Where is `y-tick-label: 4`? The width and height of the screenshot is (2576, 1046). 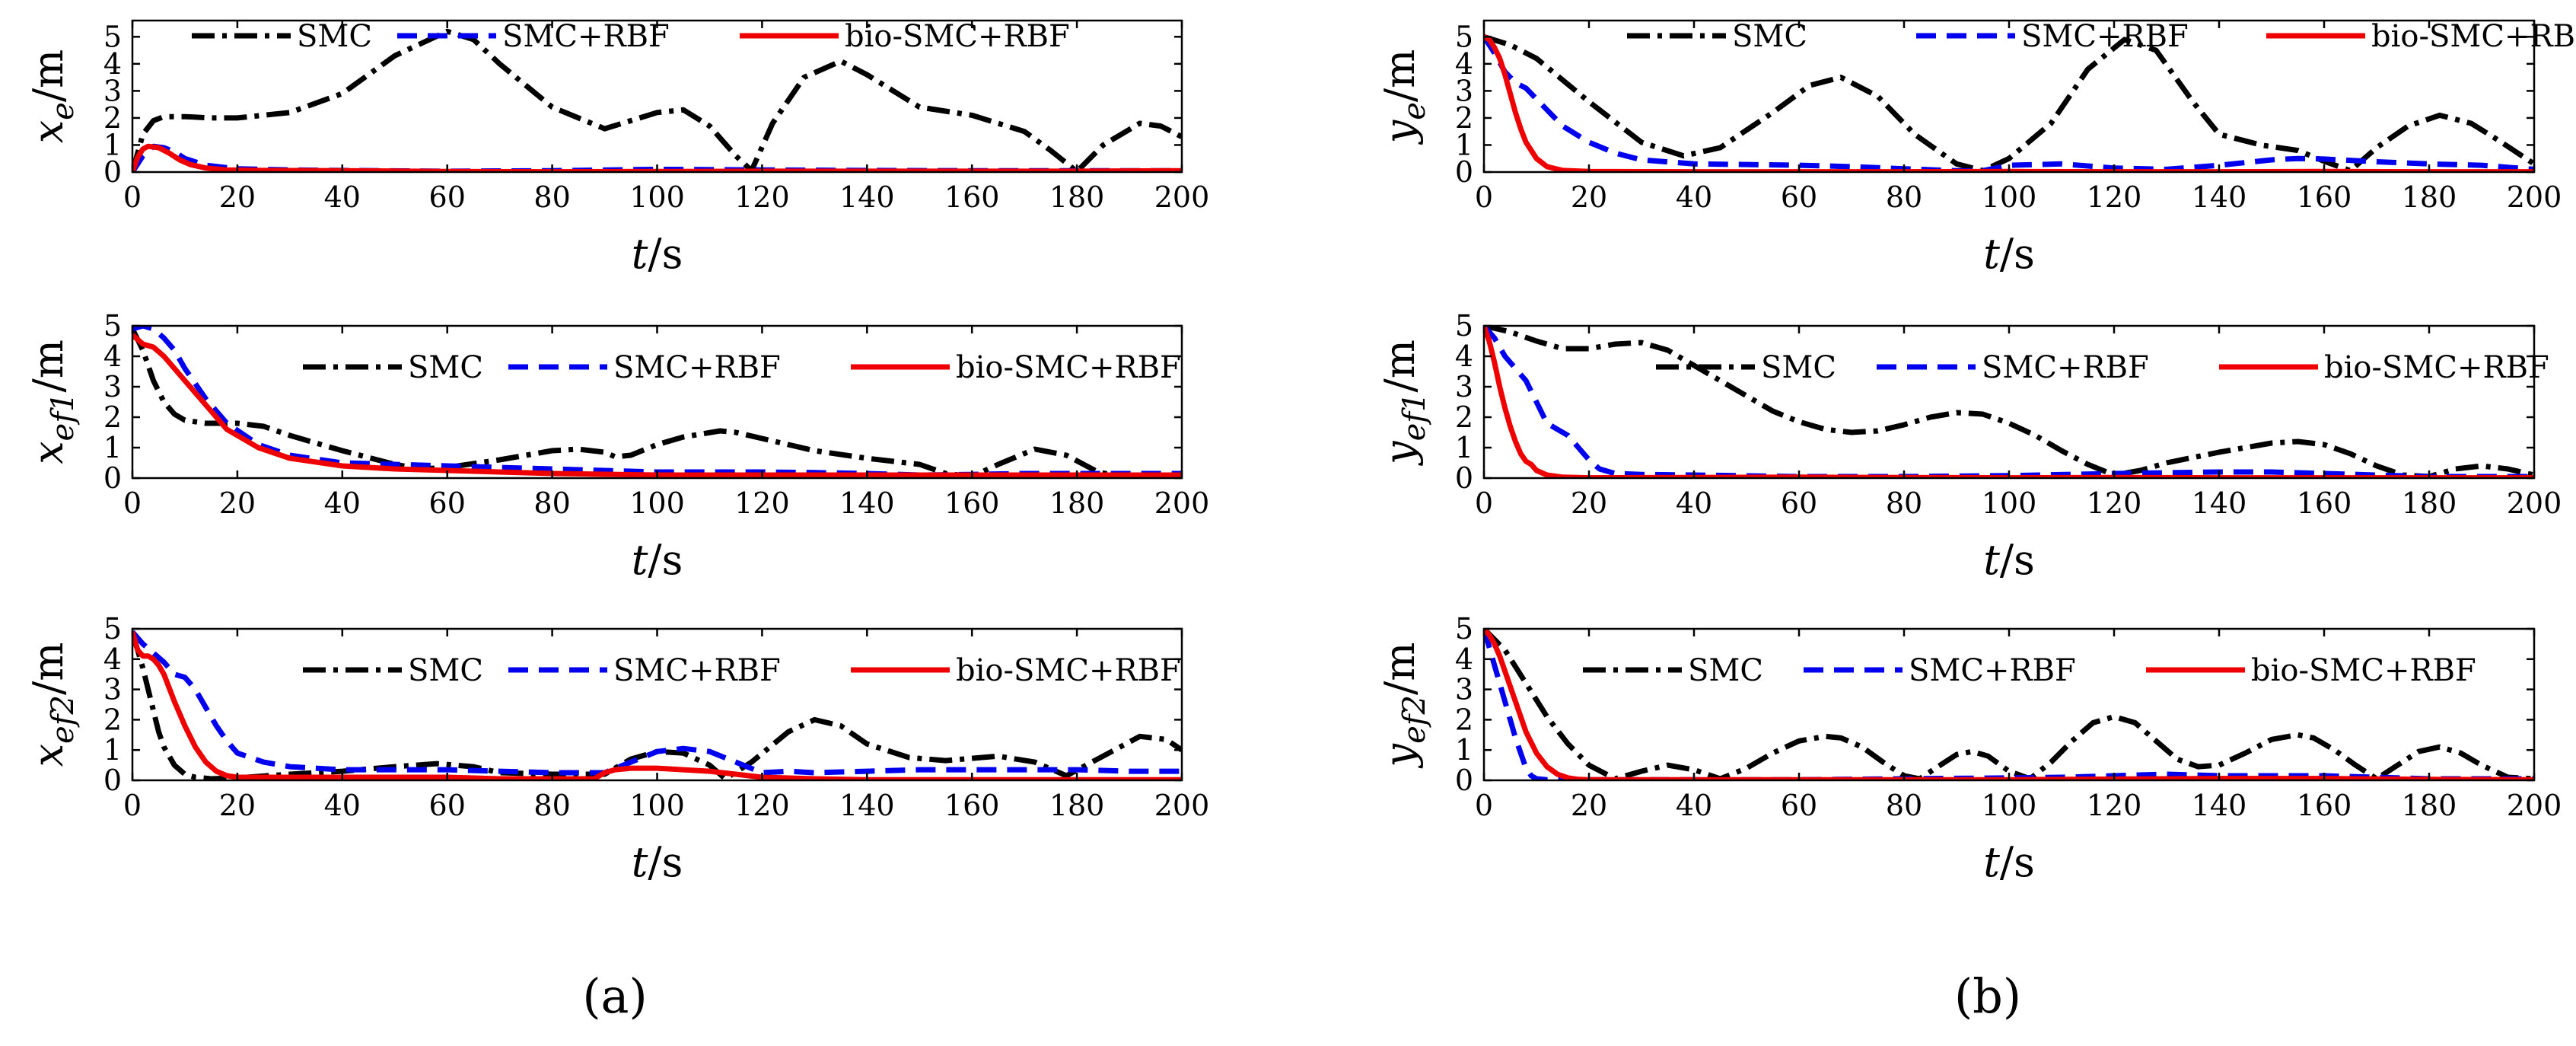
y-tick-label: 4 is located at coordinates (1464, 357).